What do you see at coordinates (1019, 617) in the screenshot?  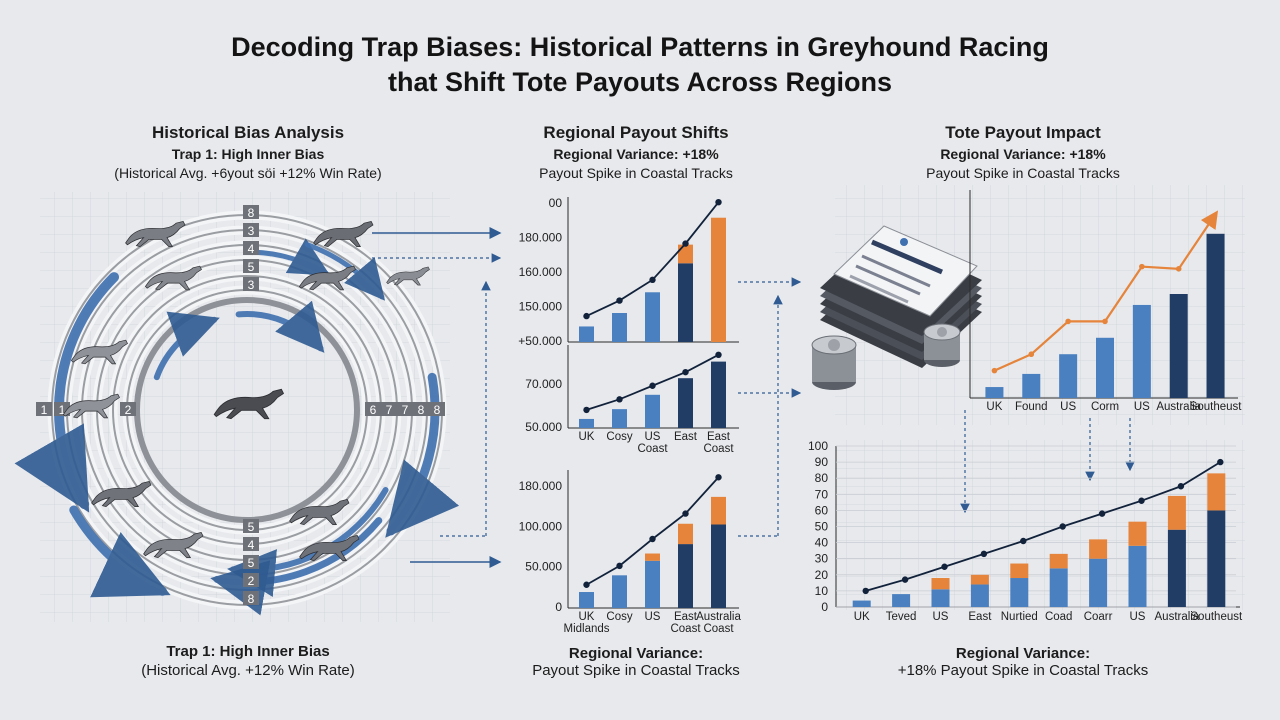 I see `category-label: Nurtied` at bounding box center [1019, 617].